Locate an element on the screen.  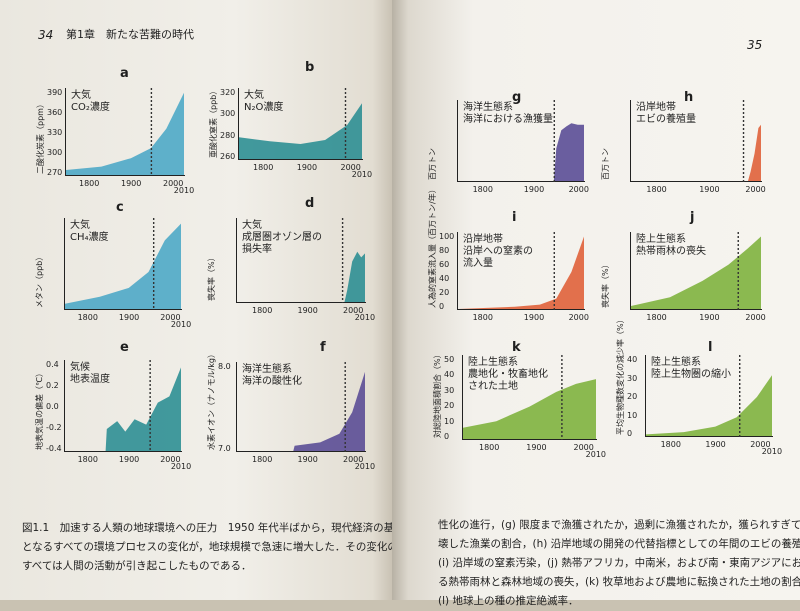
panel-letter-j: j is located at coordinates (692, 217).